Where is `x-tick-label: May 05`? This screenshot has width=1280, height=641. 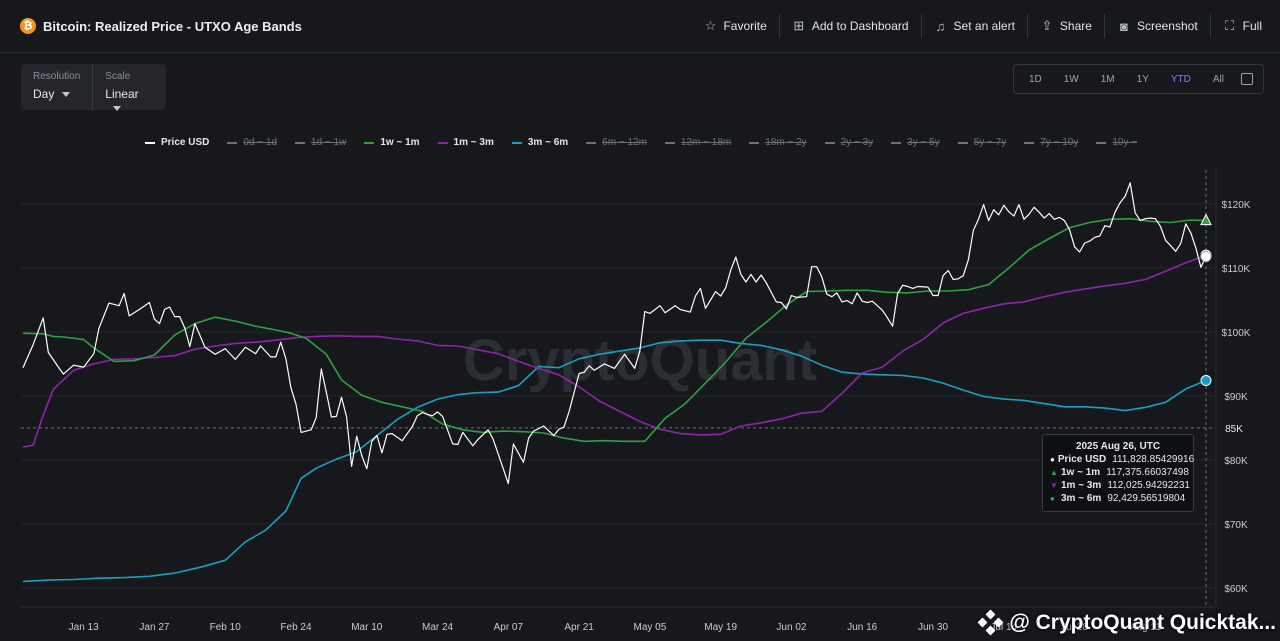
x-tick-label: May 05 is located at coordinates (649, 627).